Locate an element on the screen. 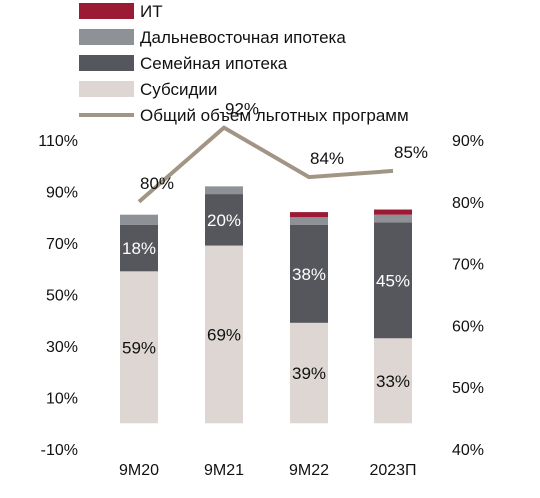 The height and width of the screenshot is (498, 540). left-tick-label: 70% is located at coordinates (62, 244).